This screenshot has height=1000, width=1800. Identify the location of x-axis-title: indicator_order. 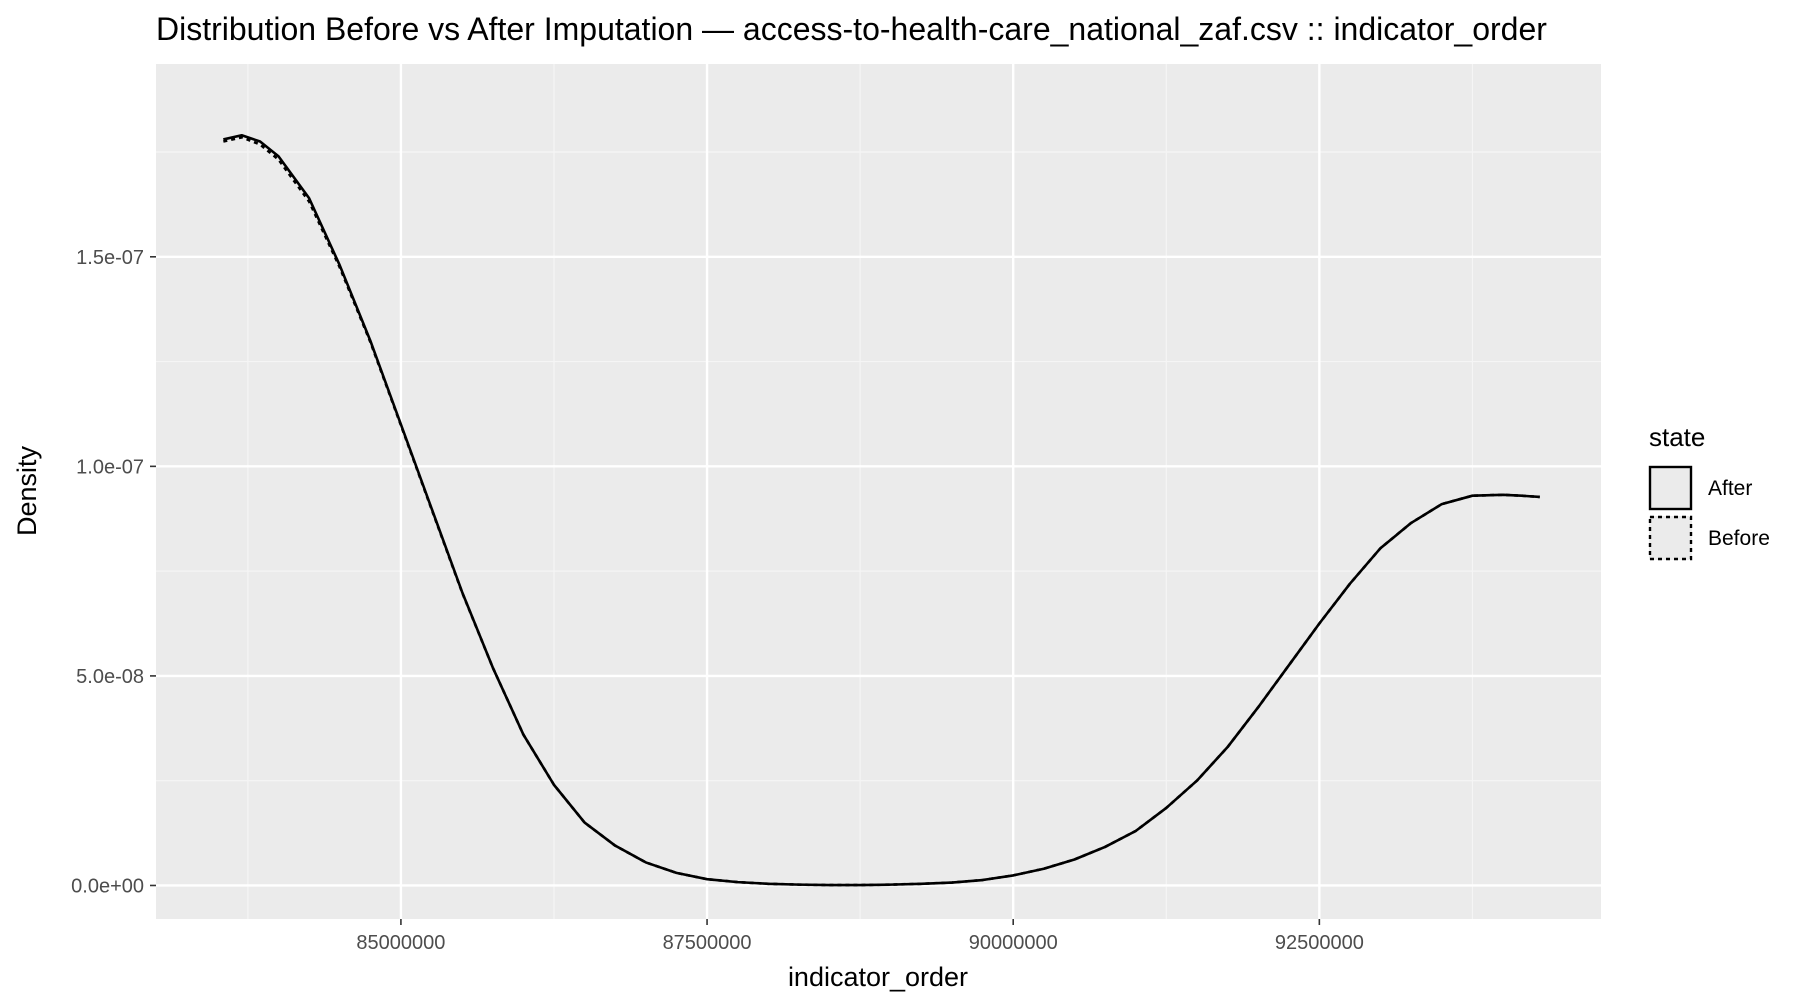
(878, 977).